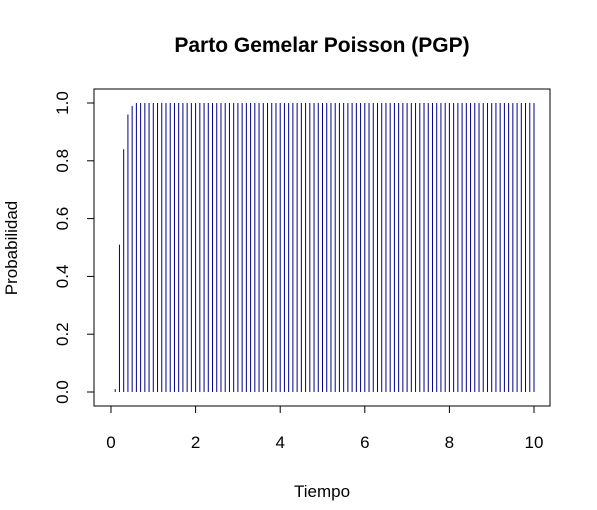 Image resolution: width=597 pixels, height=510 pixels. I want to click on y-tick-label-5: 1.0, so click(62, 103).